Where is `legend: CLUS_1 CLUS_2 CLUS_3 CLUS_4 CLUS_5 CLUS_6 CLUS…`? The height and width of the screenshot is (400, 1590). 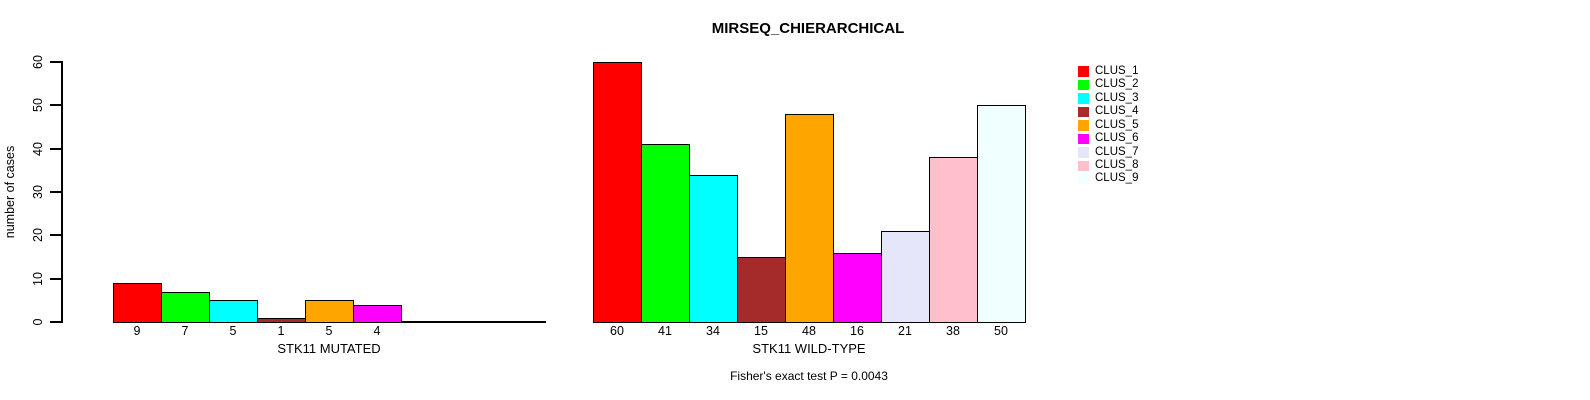 legend: CLUS_1 CLUS_2 CLUS_3 CLUS_4 CLUS_5 CLUS_6 CLUS… is located at coordinates (1108, 125).